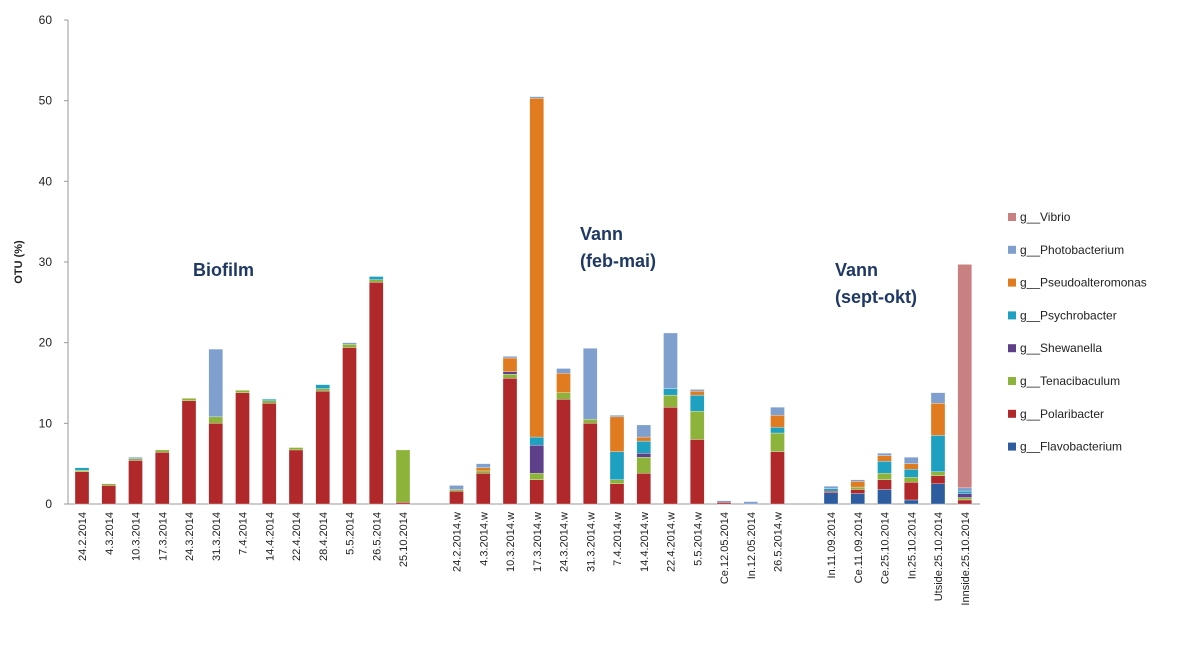 Image resolution: width=1204 pixels, height=653 pixels. Describe the element at coordinates (752, 545) in the screenshot. I see `x-tick-label: In.12.05.2014` at that location.